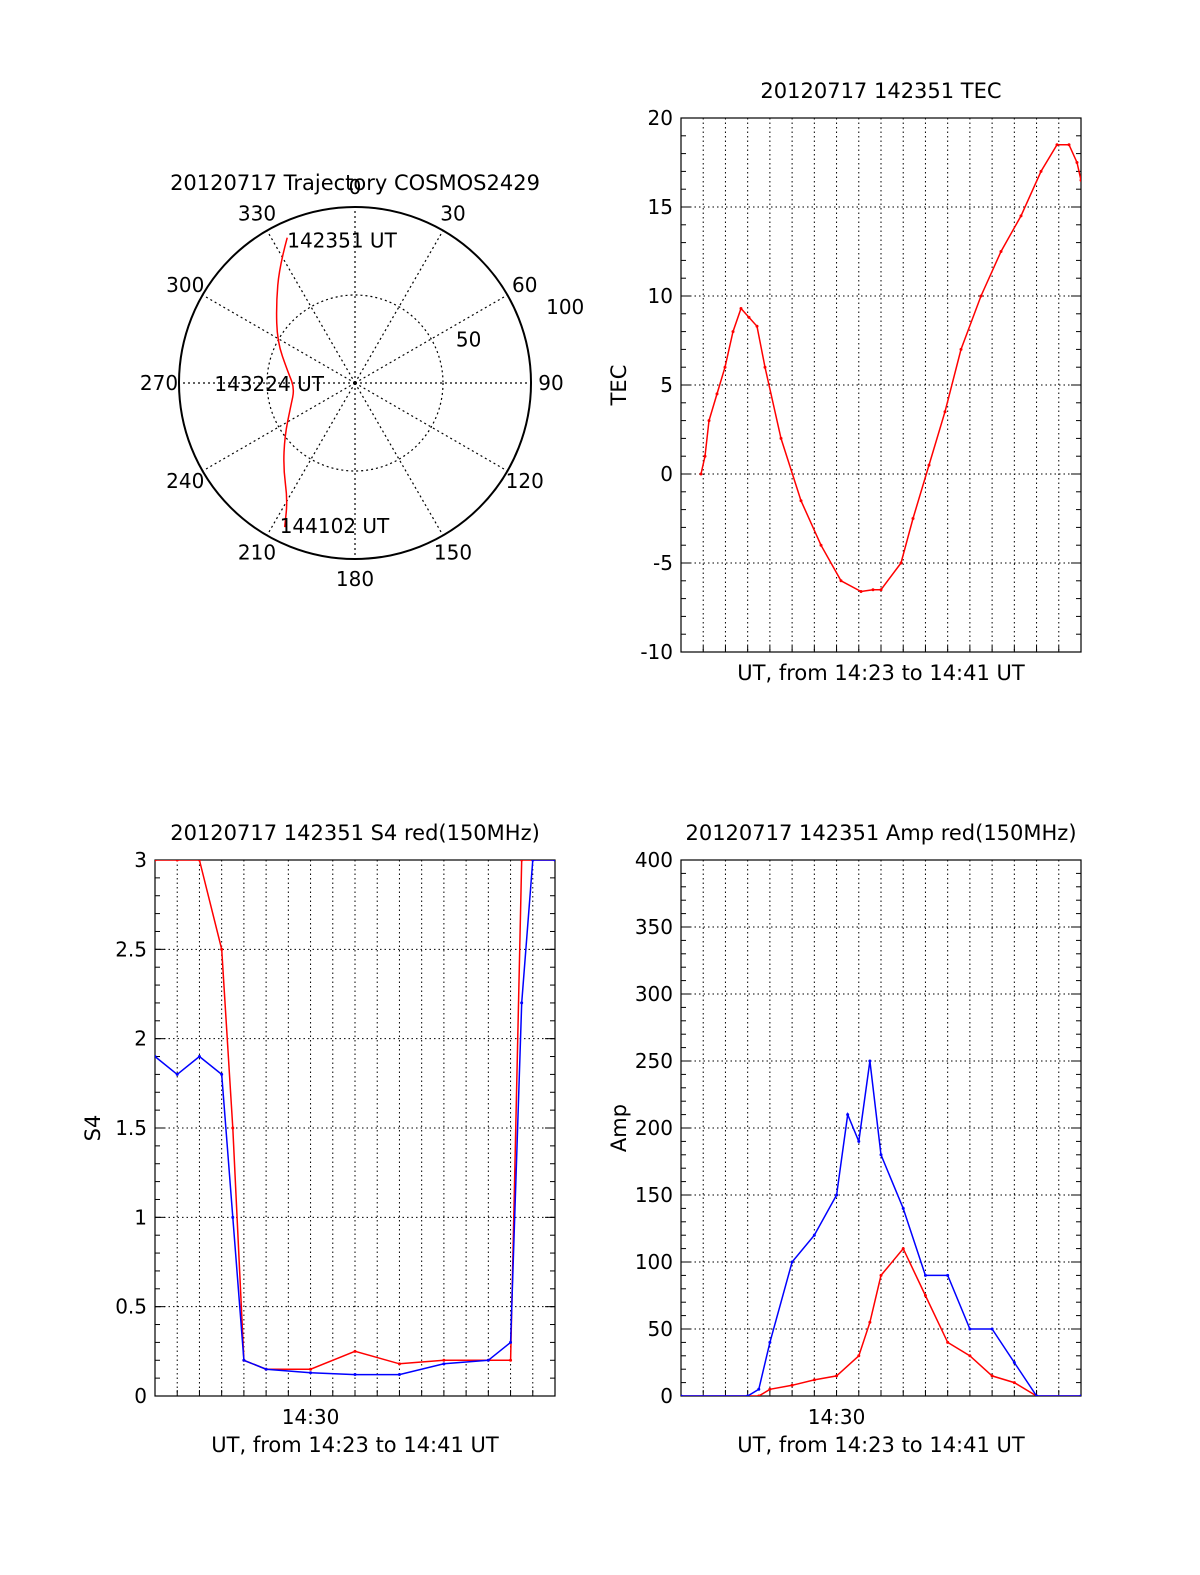  What do you see at coordinates (355, 833) in the screenshot?
I see `chart-title: 20120717 142351 S4 red(150MHz)` at bounding box center [355, 833].